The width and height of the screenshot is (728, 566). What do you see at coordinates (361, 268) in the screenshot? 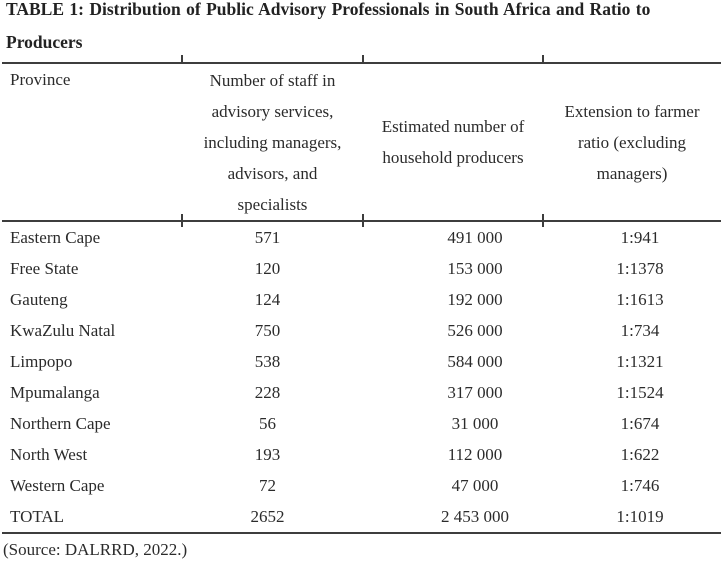
I see `table-row: Free State 120 153 000 1:1378` at bounding box center [361, 268].